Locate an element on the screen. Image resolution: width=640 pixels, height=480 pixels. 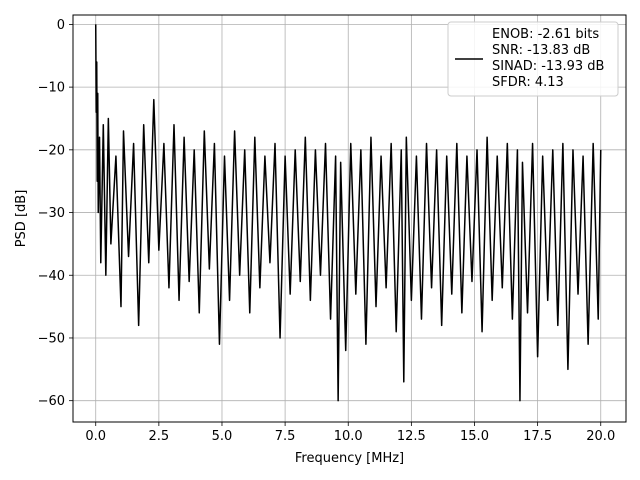
legend-entry-enob: ENOB: -2.61 bits is located at coordinates (545, 34).